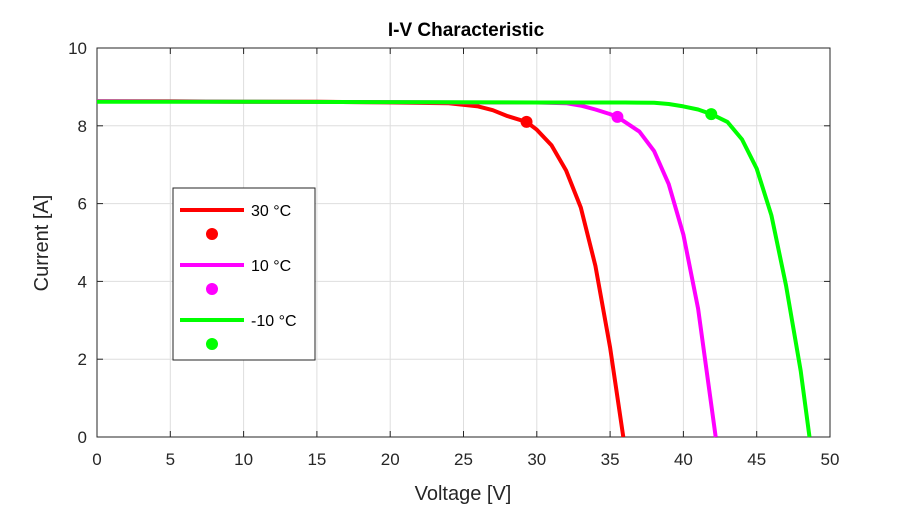  What do you see at coordinates (82, 204) in the screenshot?
I see `y-tick-label: 6` at bounding box center [82, 204].